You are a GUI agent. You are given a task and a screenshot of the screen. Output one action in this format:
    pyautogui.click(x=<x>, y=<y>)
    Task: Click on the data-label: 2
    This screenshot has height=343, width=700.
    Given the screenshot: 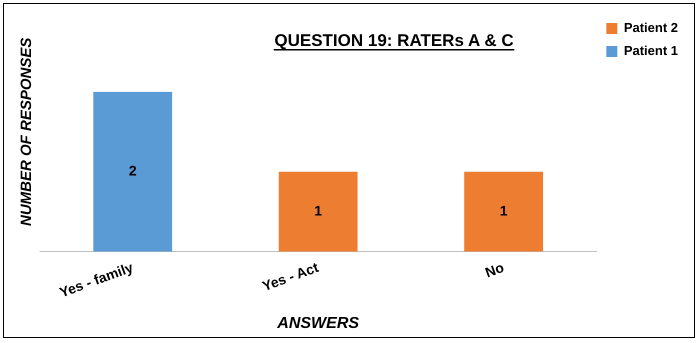 What is the action you would take?
    pyautogui.click(x=132, y=170)
    